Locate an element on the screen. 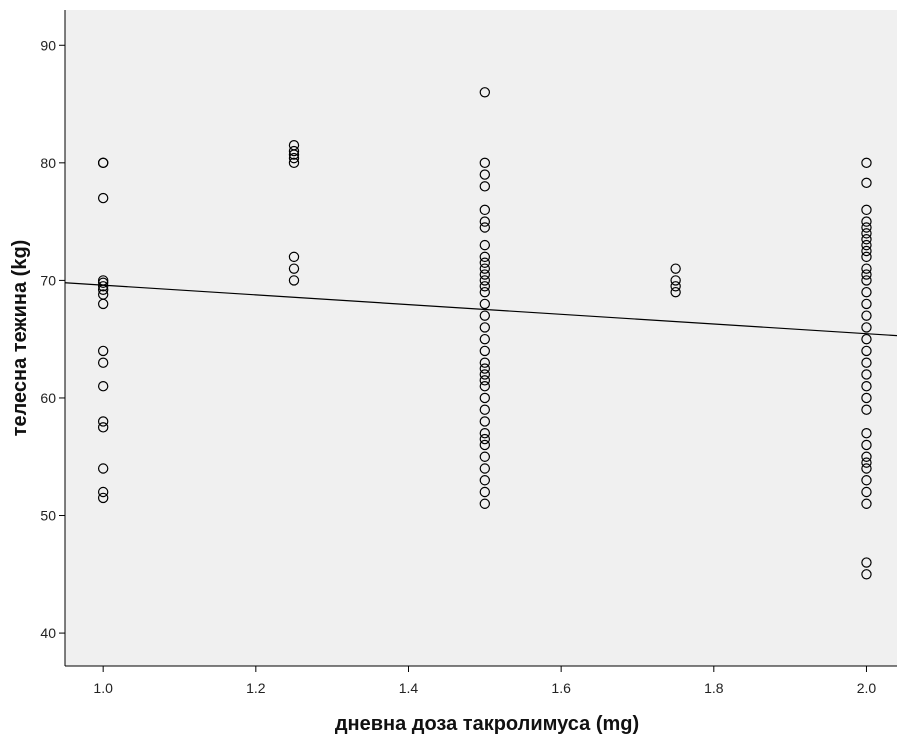 This screenshot has width=897, height=738. y-tick-label: 60 is located at coordinates (48, 398).